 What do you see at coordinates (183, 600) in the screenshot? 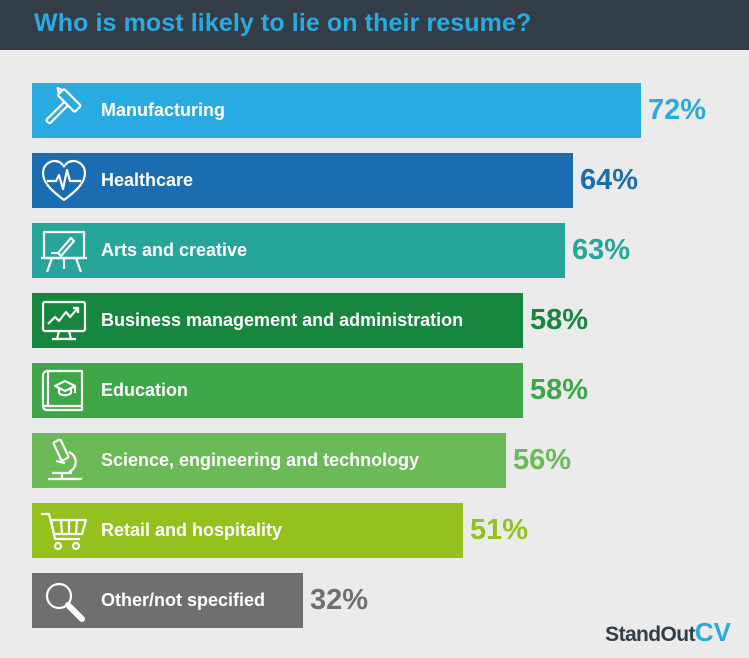
I see `bar-label: Other/not specified` at bounding box center [183, 600].